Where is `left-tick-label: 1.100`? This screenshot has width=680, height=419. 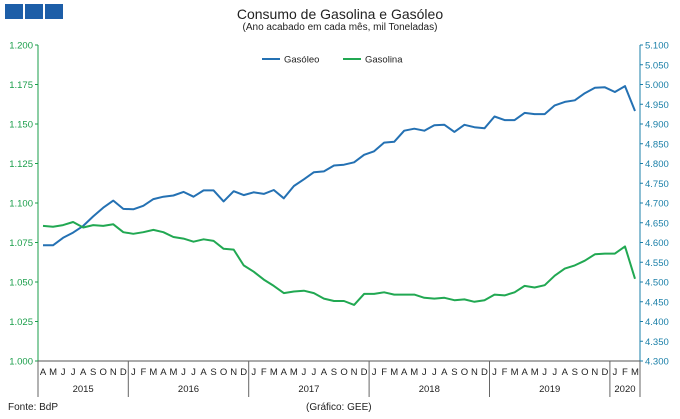 left-tick-label: 1.100 is located at coordinates (21, 204).